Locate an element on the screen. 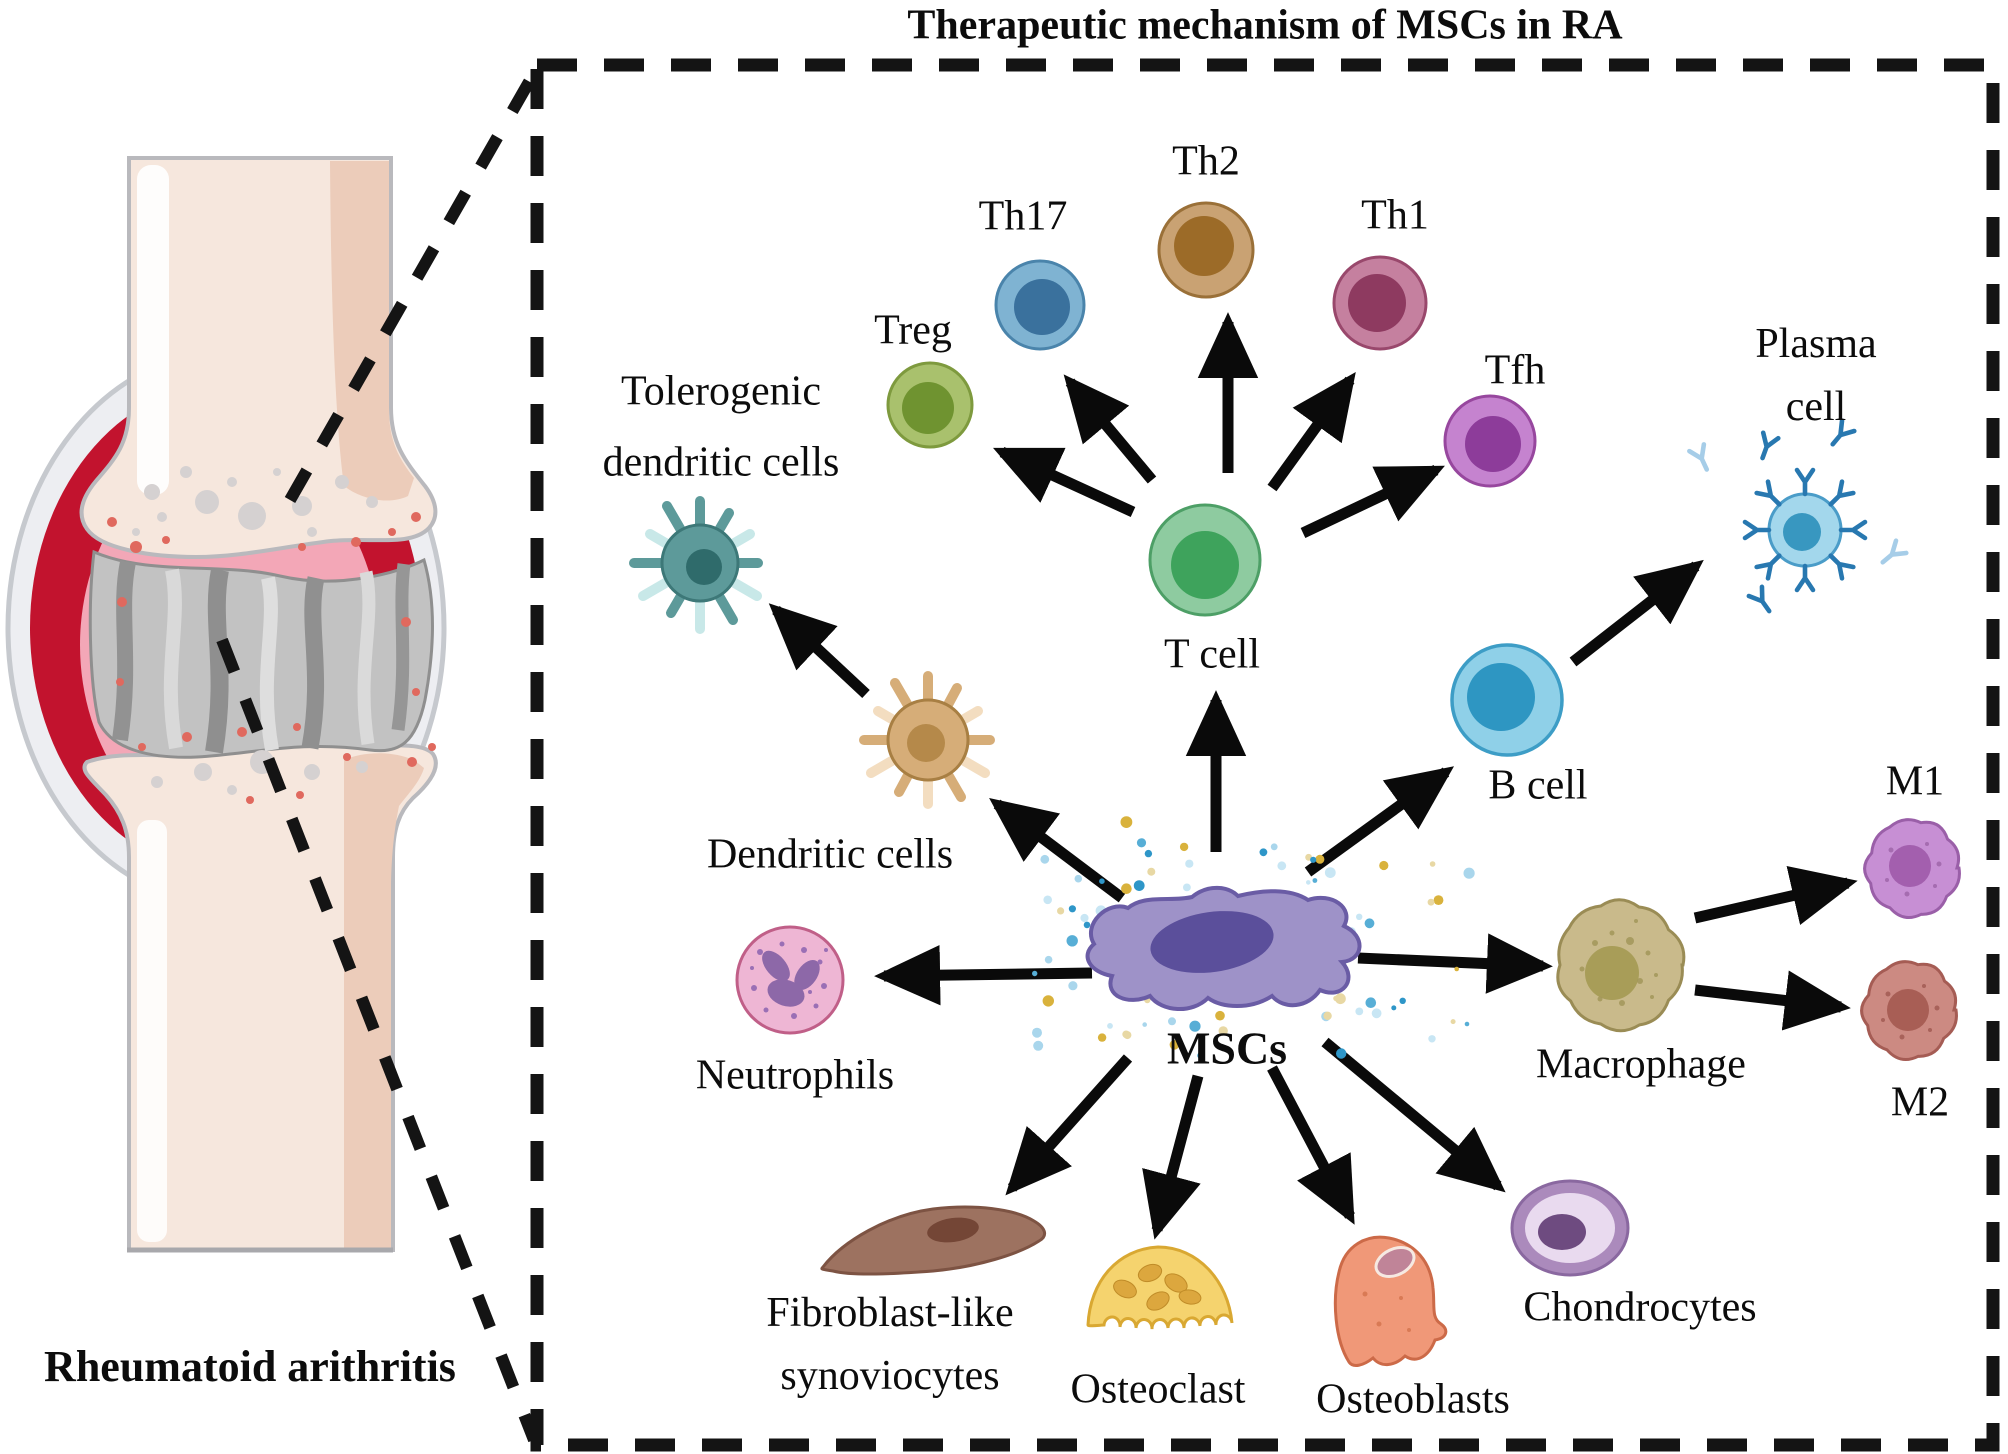  label-b-cell: B cell is located at coordinates (1538, 785).